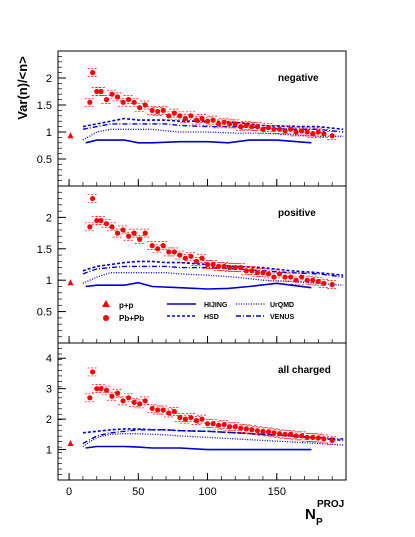  I want to click on legend-hsd-label: HSD, so click(211, 317).